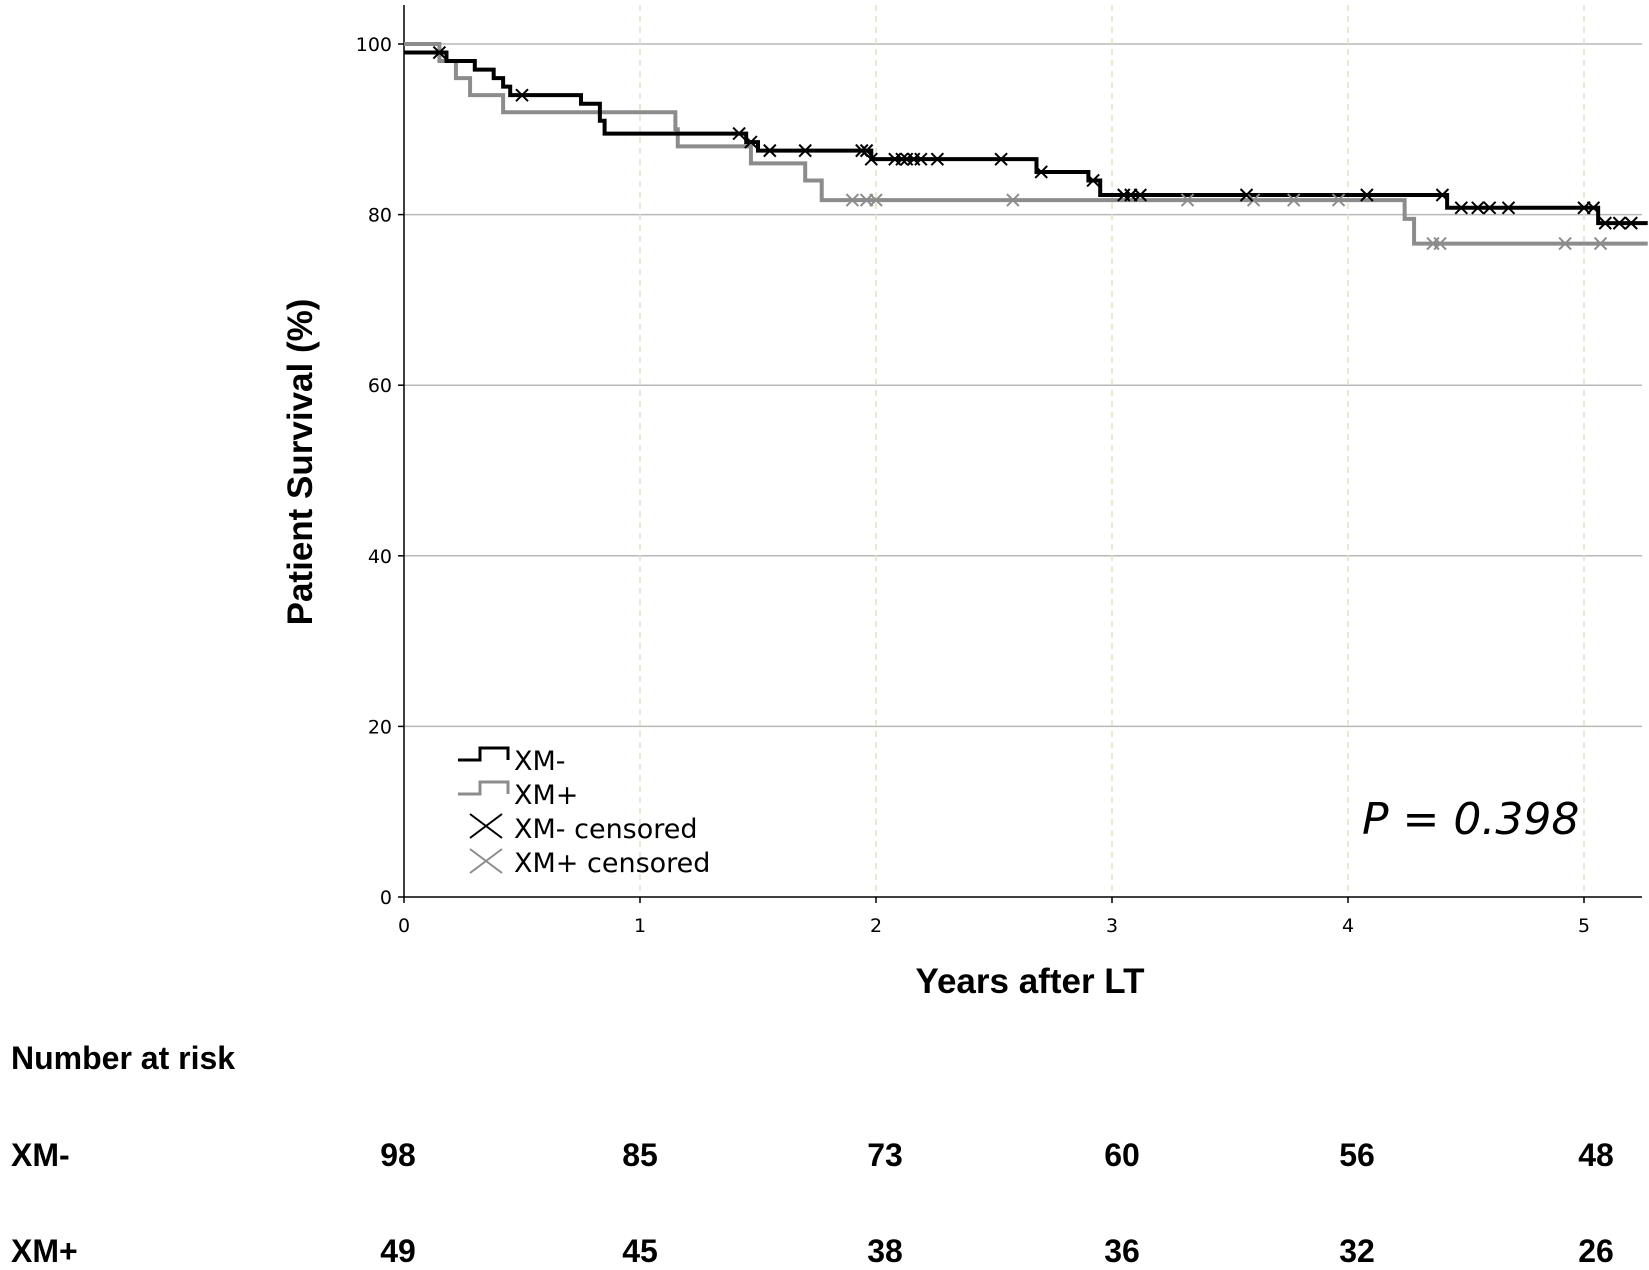  I want to click on legend-xm-plus-censored-label: XM+ censored, so click(612, 863).